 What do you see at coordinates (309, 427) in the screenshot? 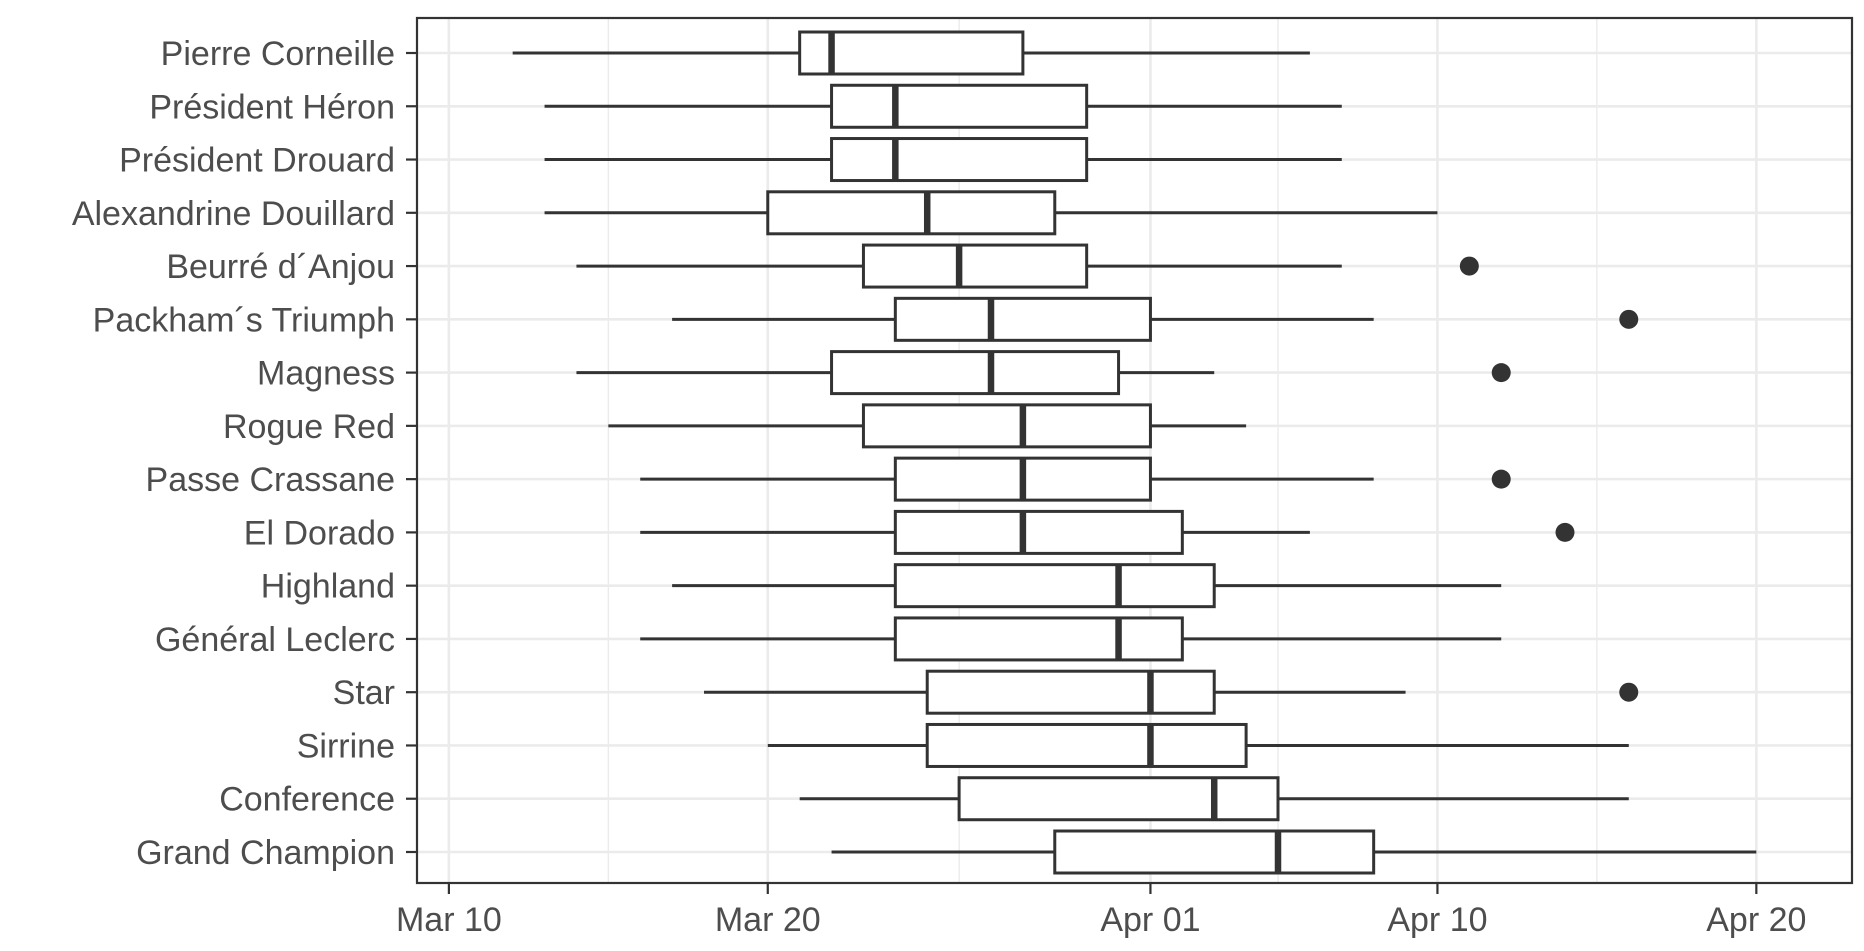
I see `y-axis-category-label: Rogue Red` at bounding box center [309, 427].